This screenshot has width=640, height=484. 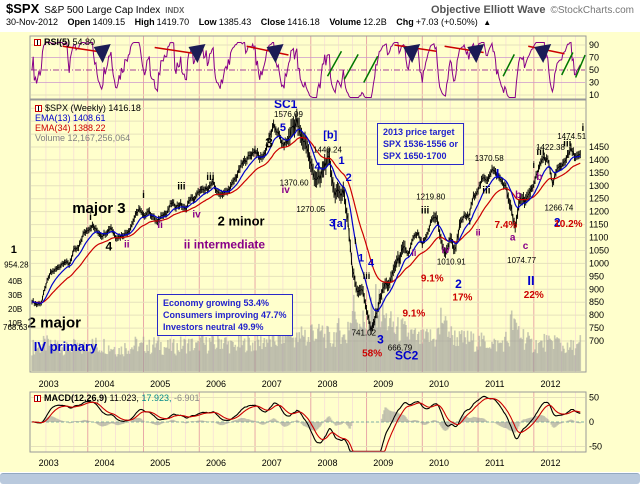 What do you see at coordinates (506, 225) in the screenshot?
I see `wave-annotation: 7.4%` at bounding box center [506, 225].